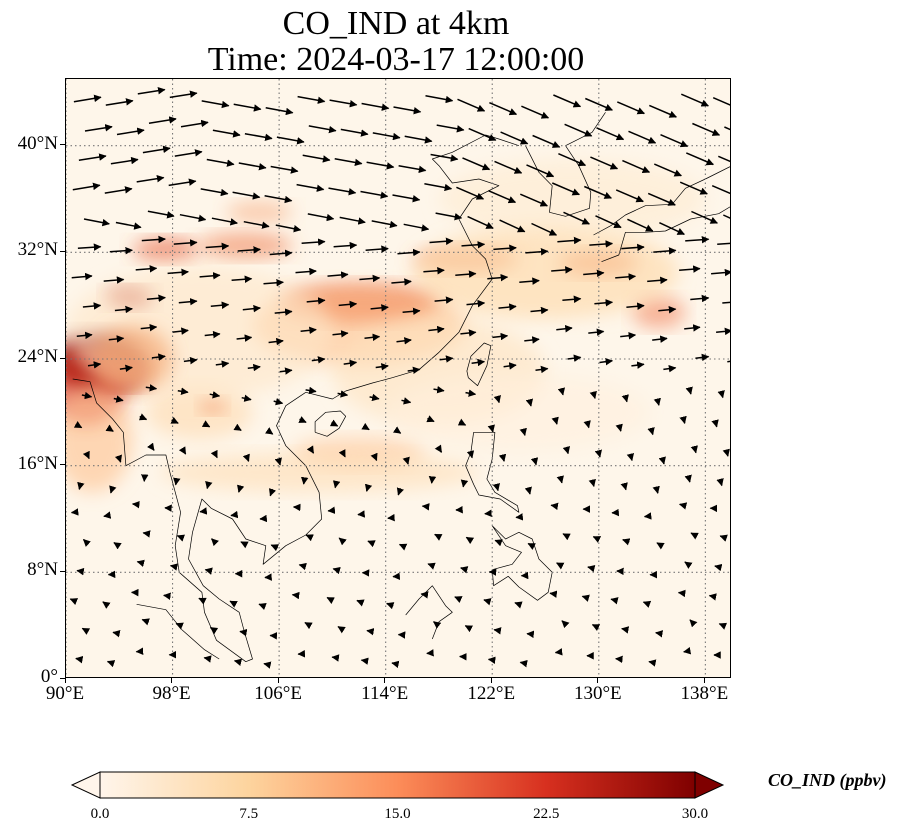  What do you see at coordinates (37, 250) in the screenshot?
I see `lat-tick-label: 32°N` at bounding box center [37, 250].